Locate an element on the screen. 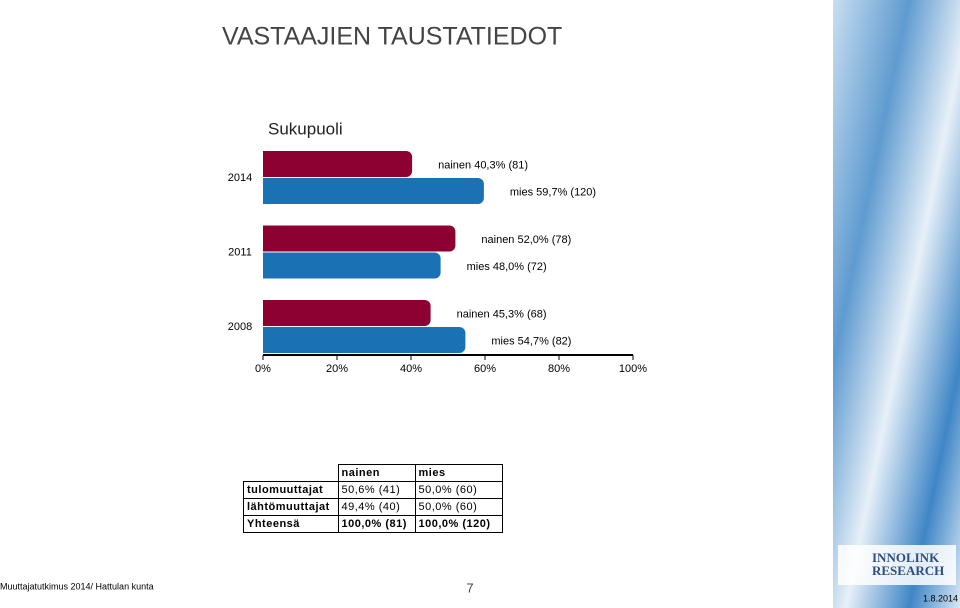 Image resolution: width=960 pixels, height=608 pixels. row-label: tulomuuttajat is located at coordinates (291, 490).